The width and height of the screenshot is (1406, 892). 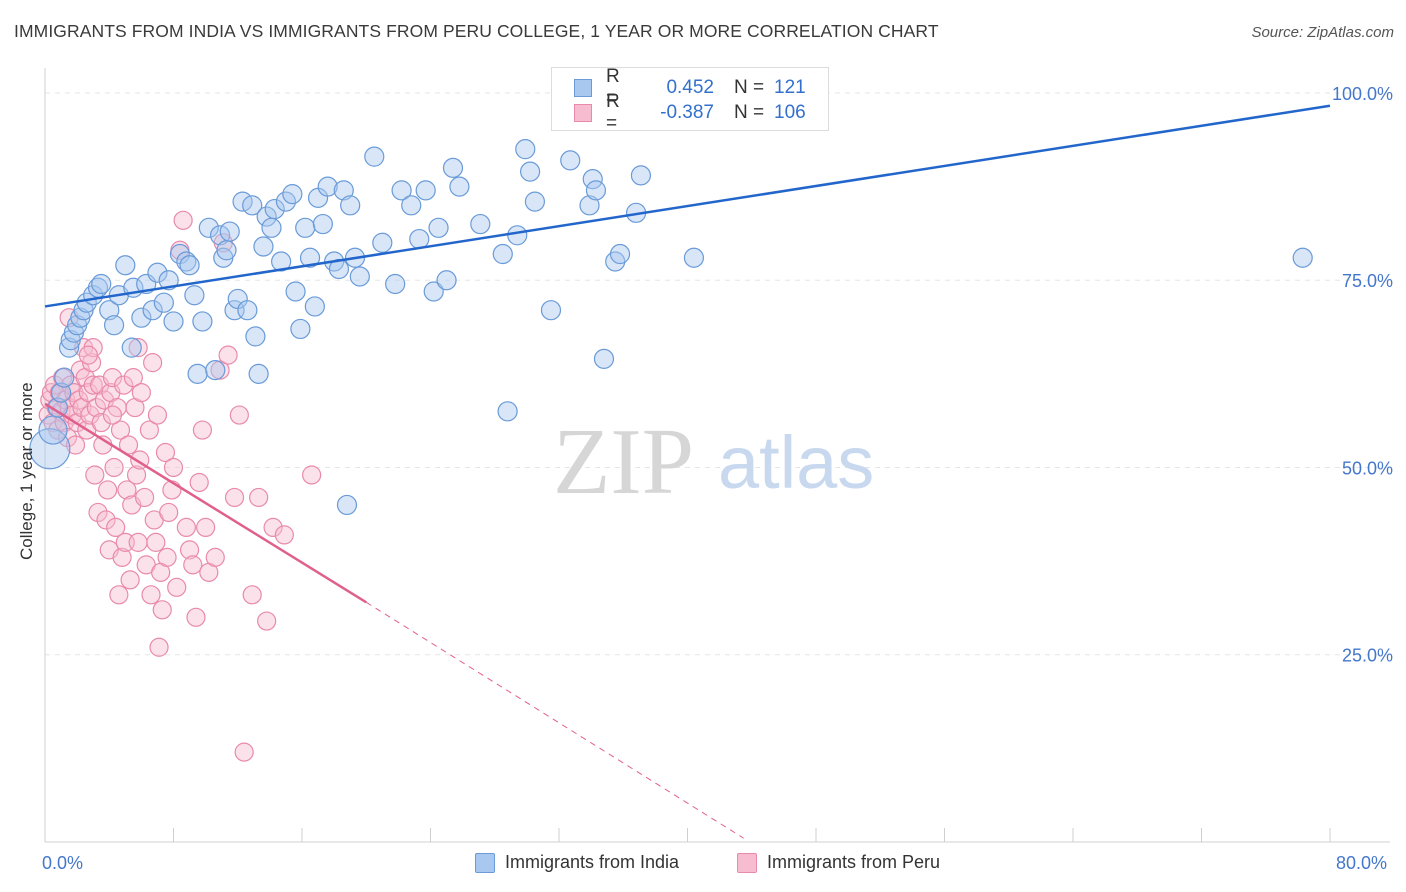 What do you see at coordinates (796, 462) in the screenshot?
I see `watermark-atlas: atlas` at bounding box center [796, 462].